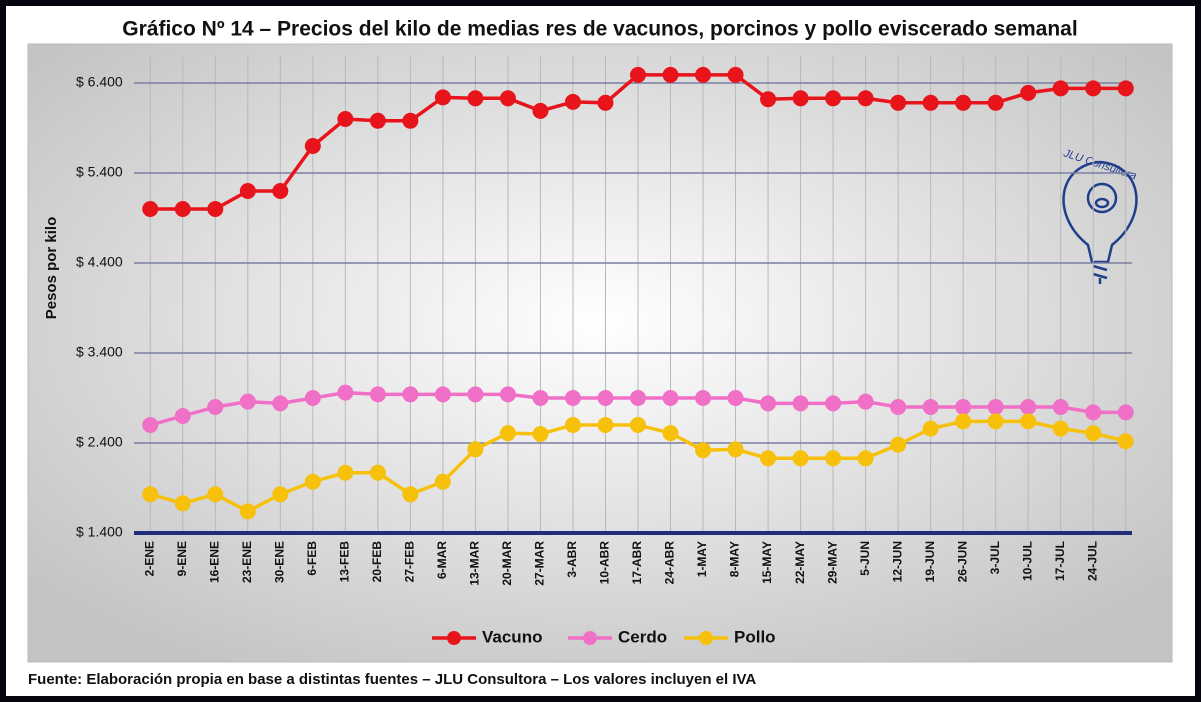 The image size is (1201, 702). What do you see at coordinates (312, 558) in the screenshot?
I see `x-tick-label: 6-FEB` at bounding box center [312, 558].